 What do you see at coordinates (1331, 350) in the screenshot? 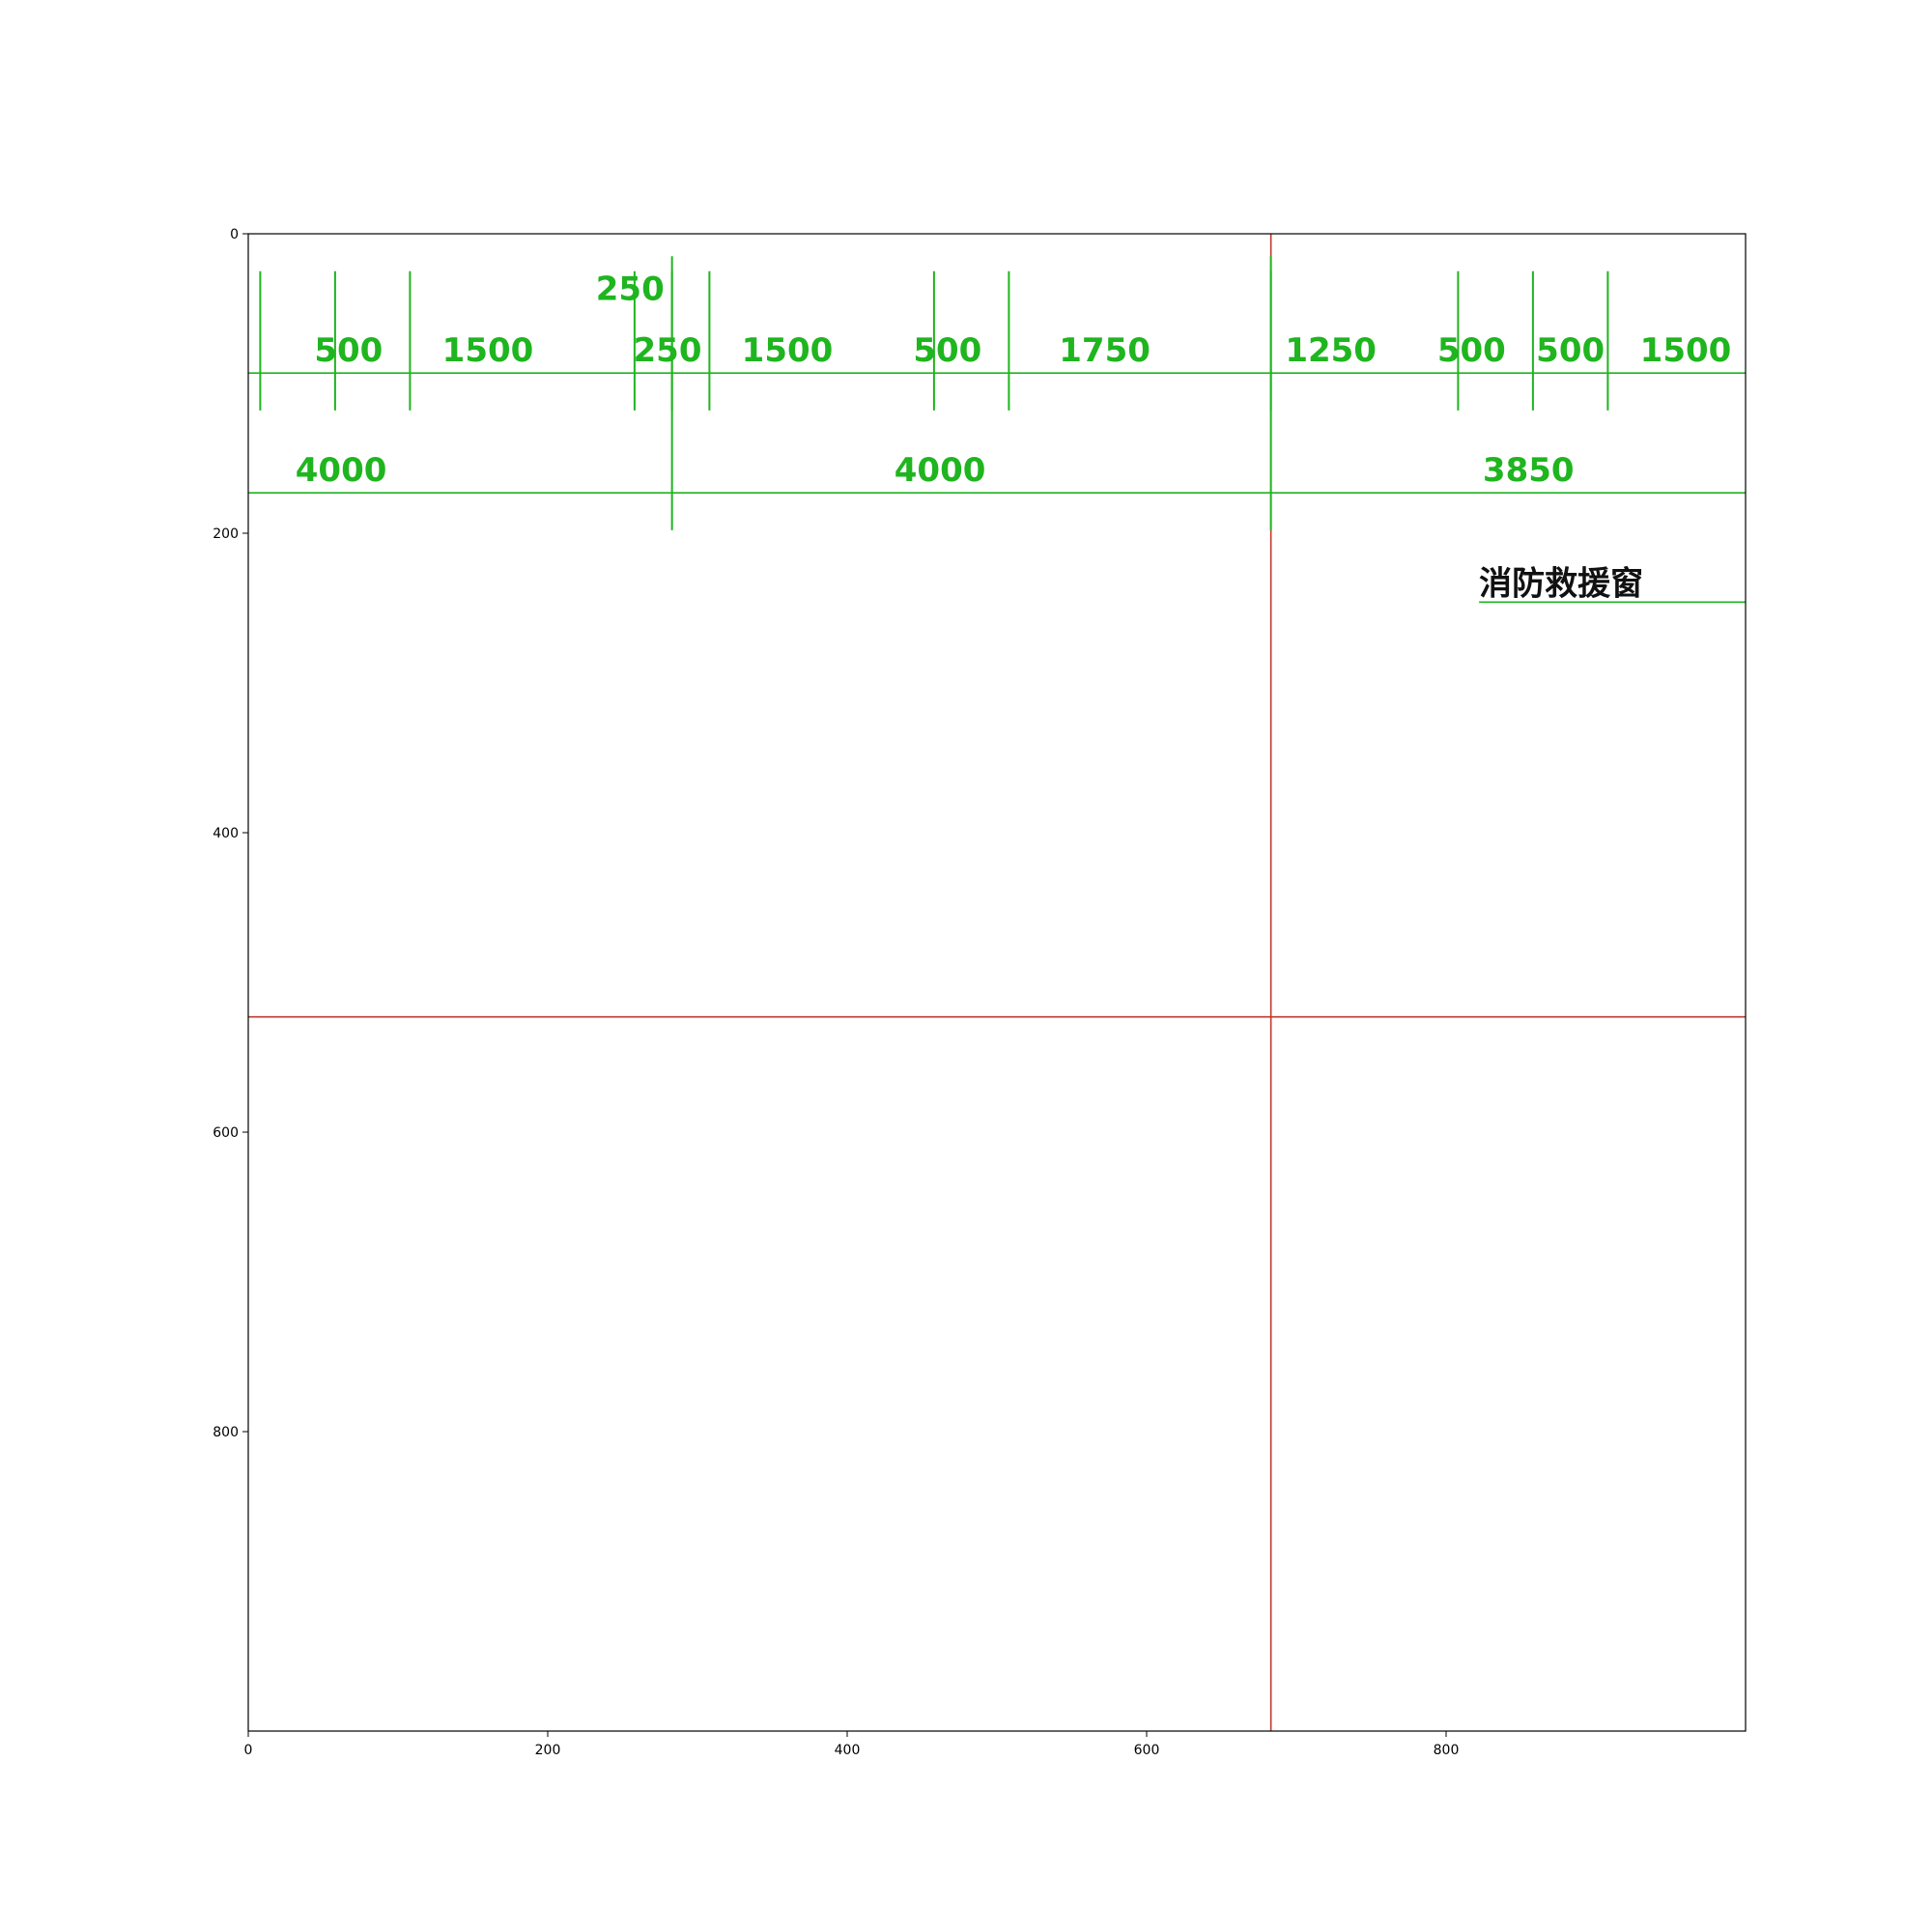
I see `dimension-label: 1250` at bounding box center [1331, 350].